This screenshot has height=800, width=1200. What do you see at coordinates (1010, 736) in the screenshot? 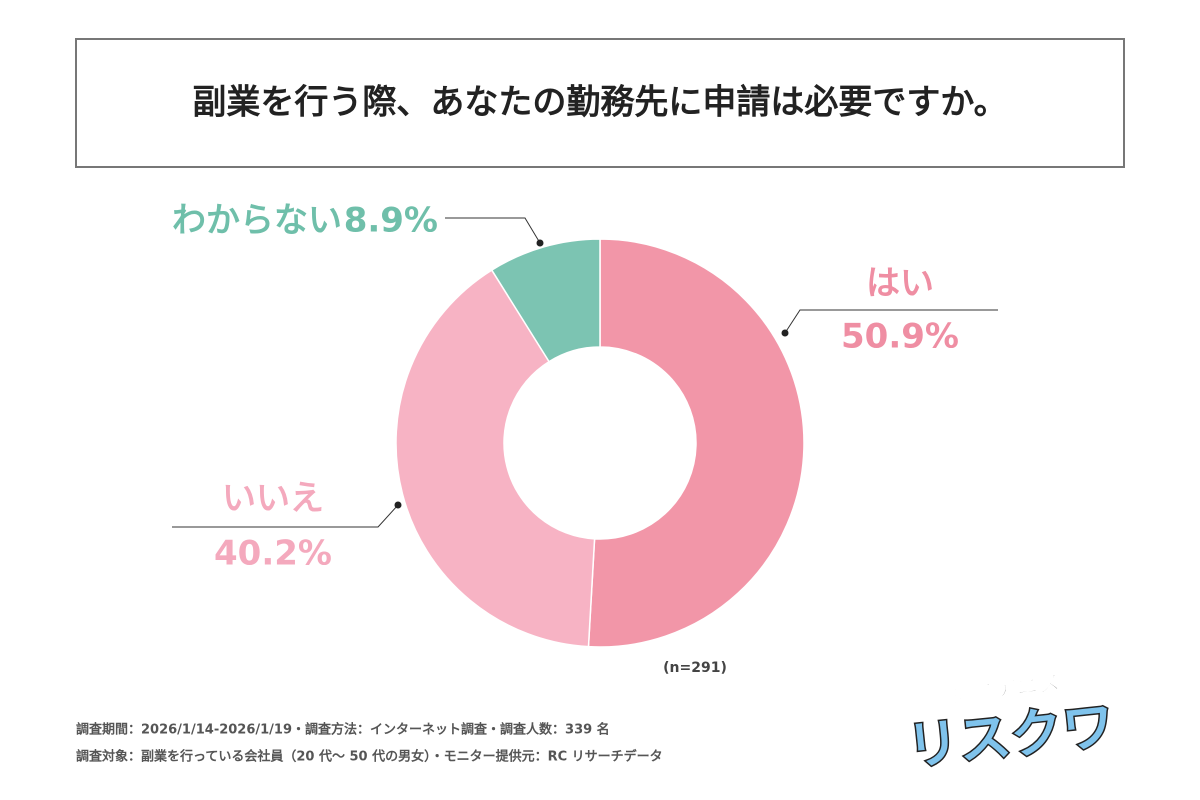
I see `logo-title: リスクワ` at bounding box center [1010, 736].